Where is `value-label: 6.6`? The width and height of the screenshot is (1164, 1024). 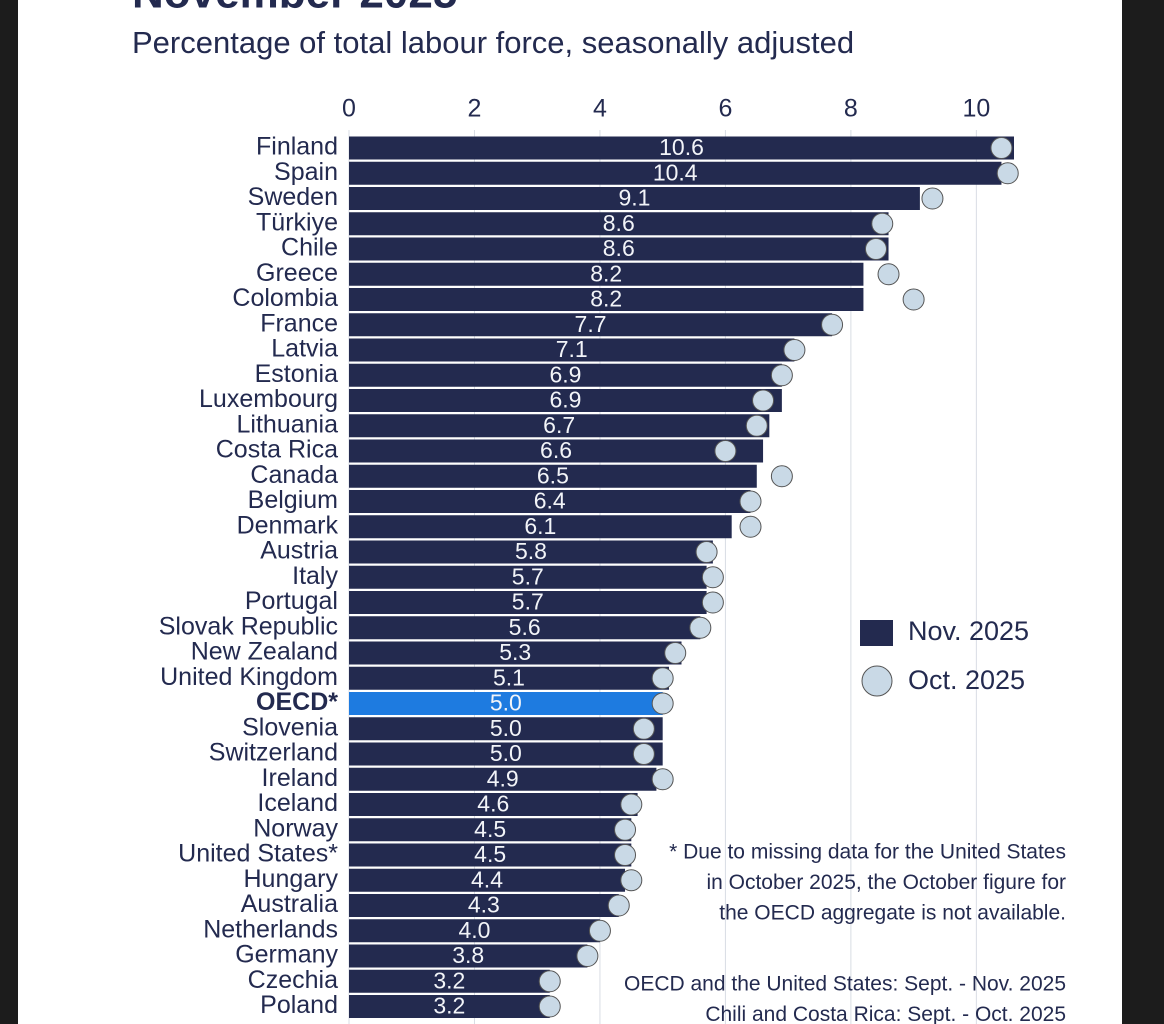
value-label: 6.6 is located at coordinates (556, 450).